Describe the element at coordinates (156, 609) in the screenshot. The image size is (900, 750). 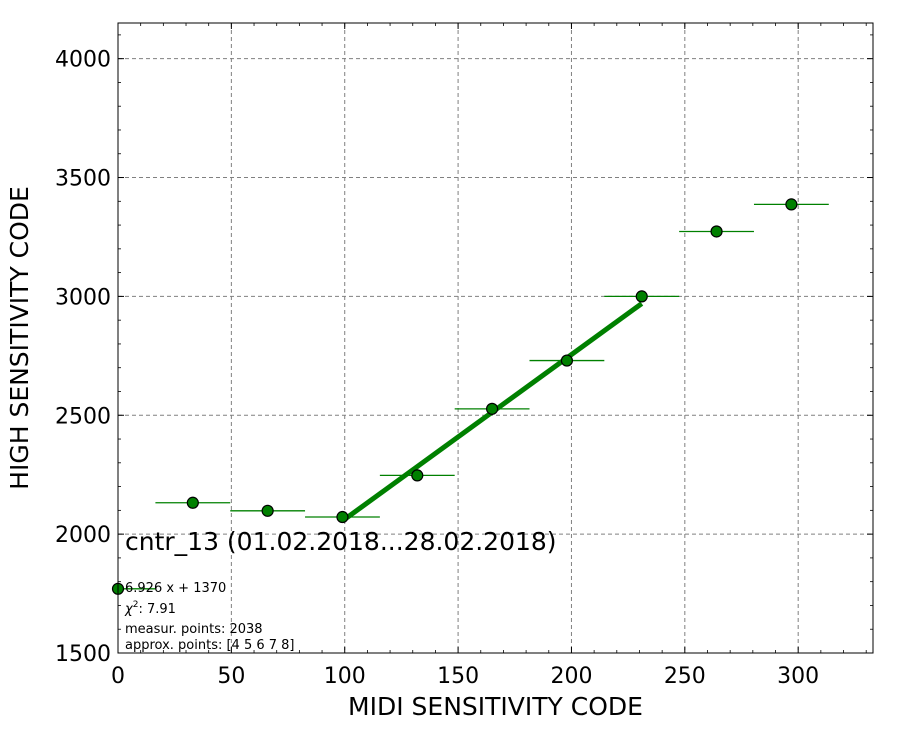
I see `chi-value: : 7.91` at that location.